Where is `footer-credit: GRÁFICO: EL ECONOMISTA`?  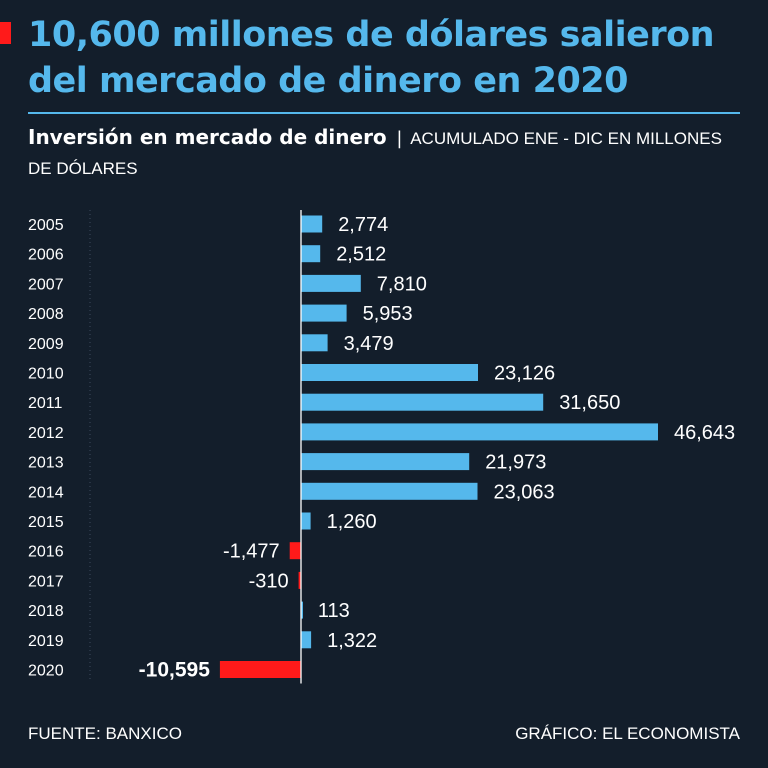 footer-credit: GRÁFICO: EL ECONOMISTA is located at coordinates (627, 733).